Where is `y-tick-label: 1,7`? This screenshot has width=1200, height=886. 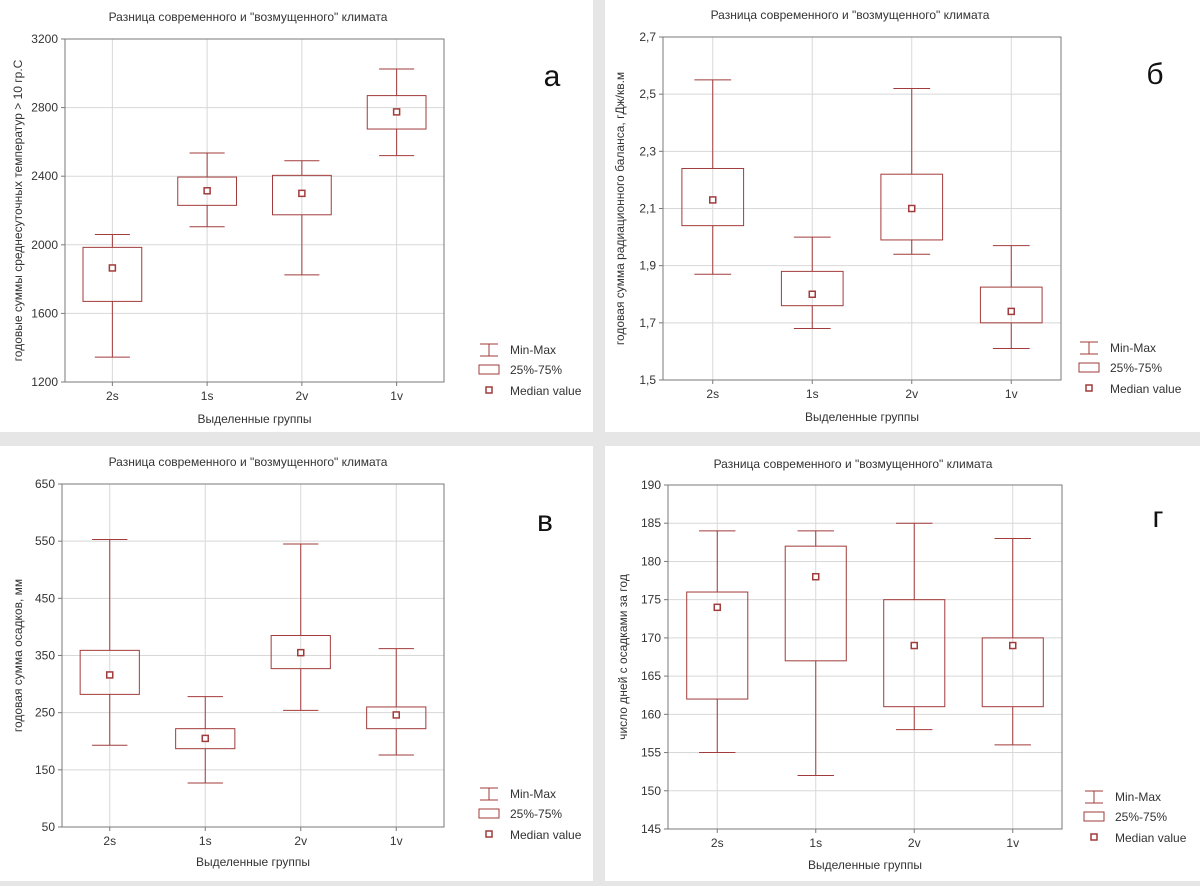 y-tick-label: 1,7 is located at coordinates (647, 323).